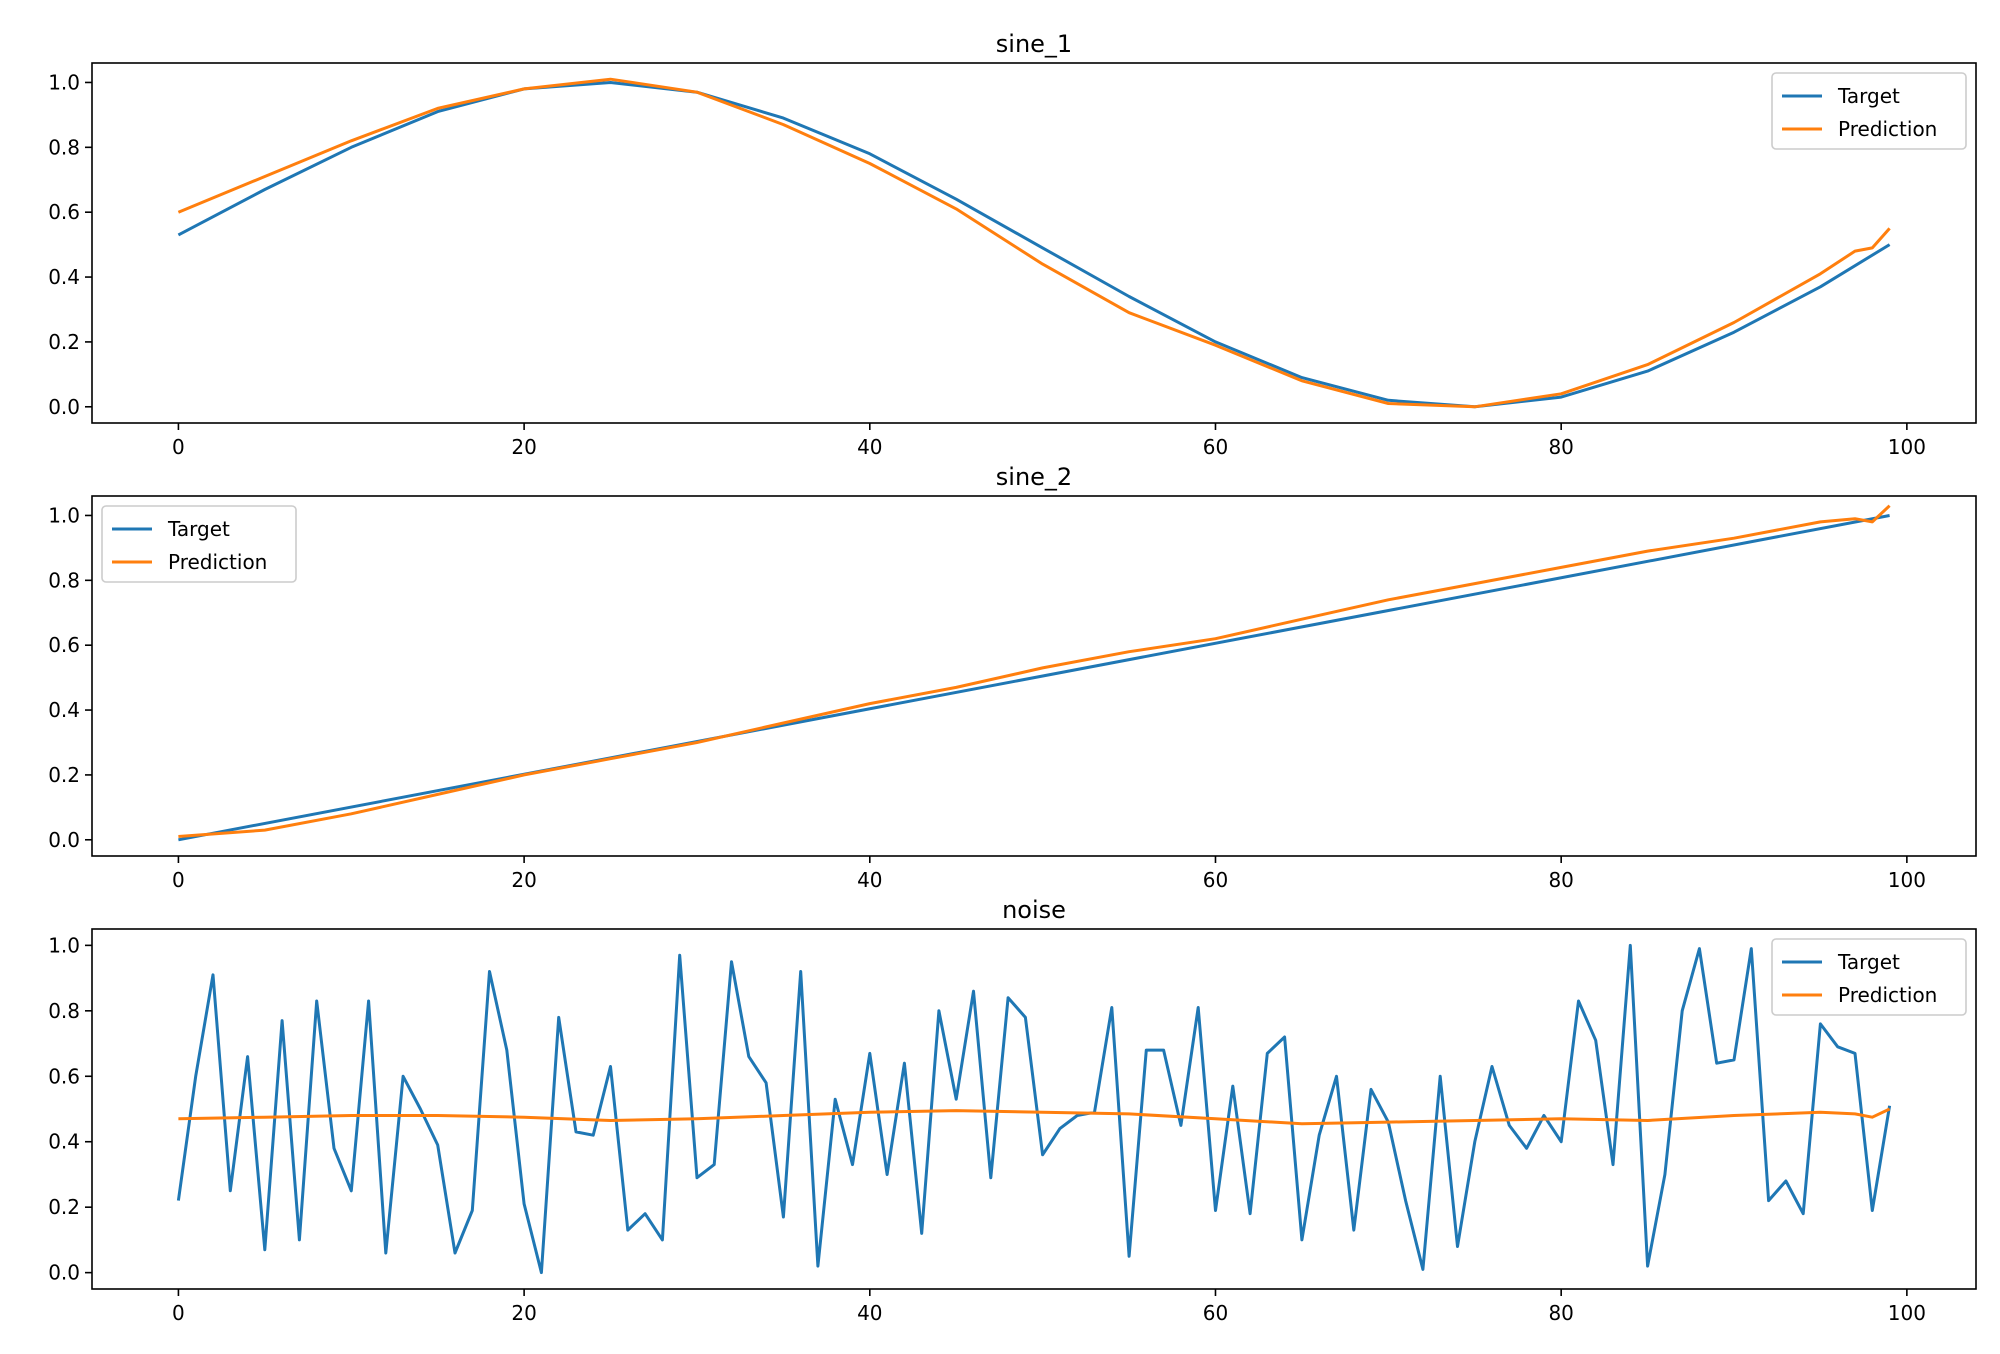 The width and height of the screenshot is (2000, 1354). I want to click on chart-title: noise, so click(1034, 910).